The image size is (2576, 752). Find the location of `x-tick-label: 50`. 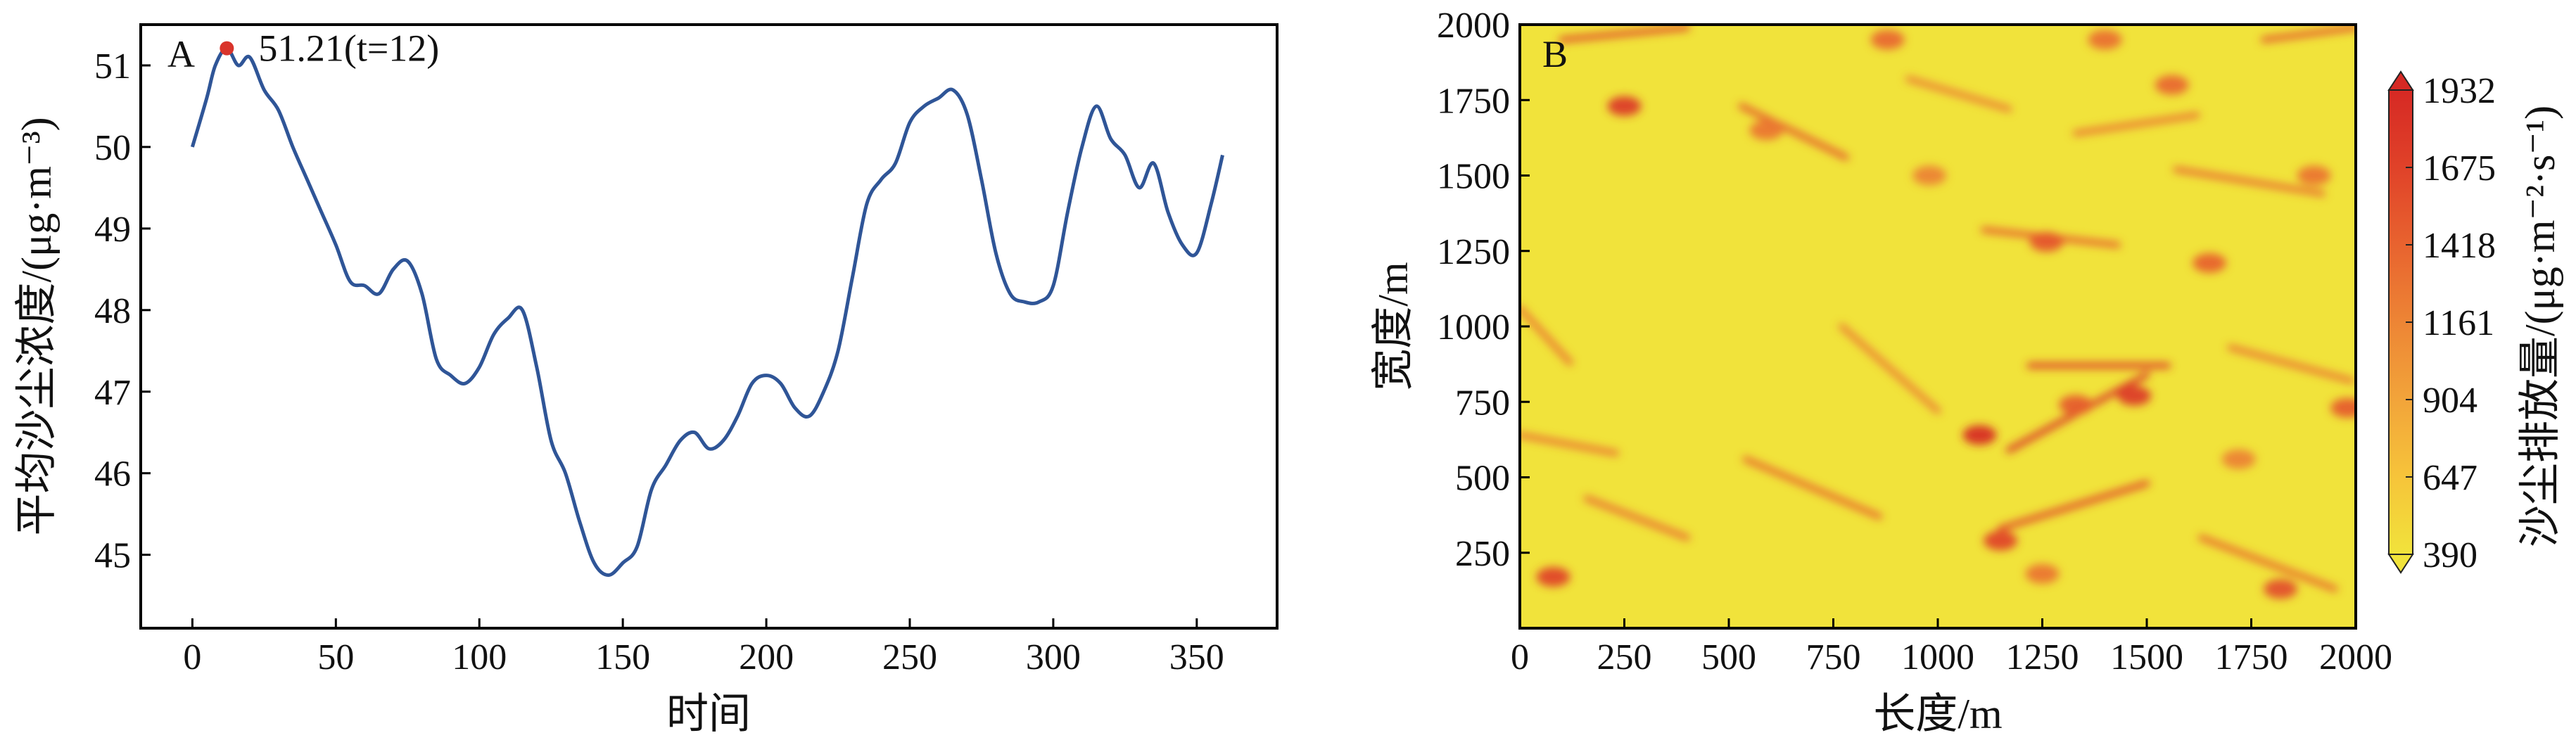

x-tick-label: 50 is located at coordinates (335, 657).